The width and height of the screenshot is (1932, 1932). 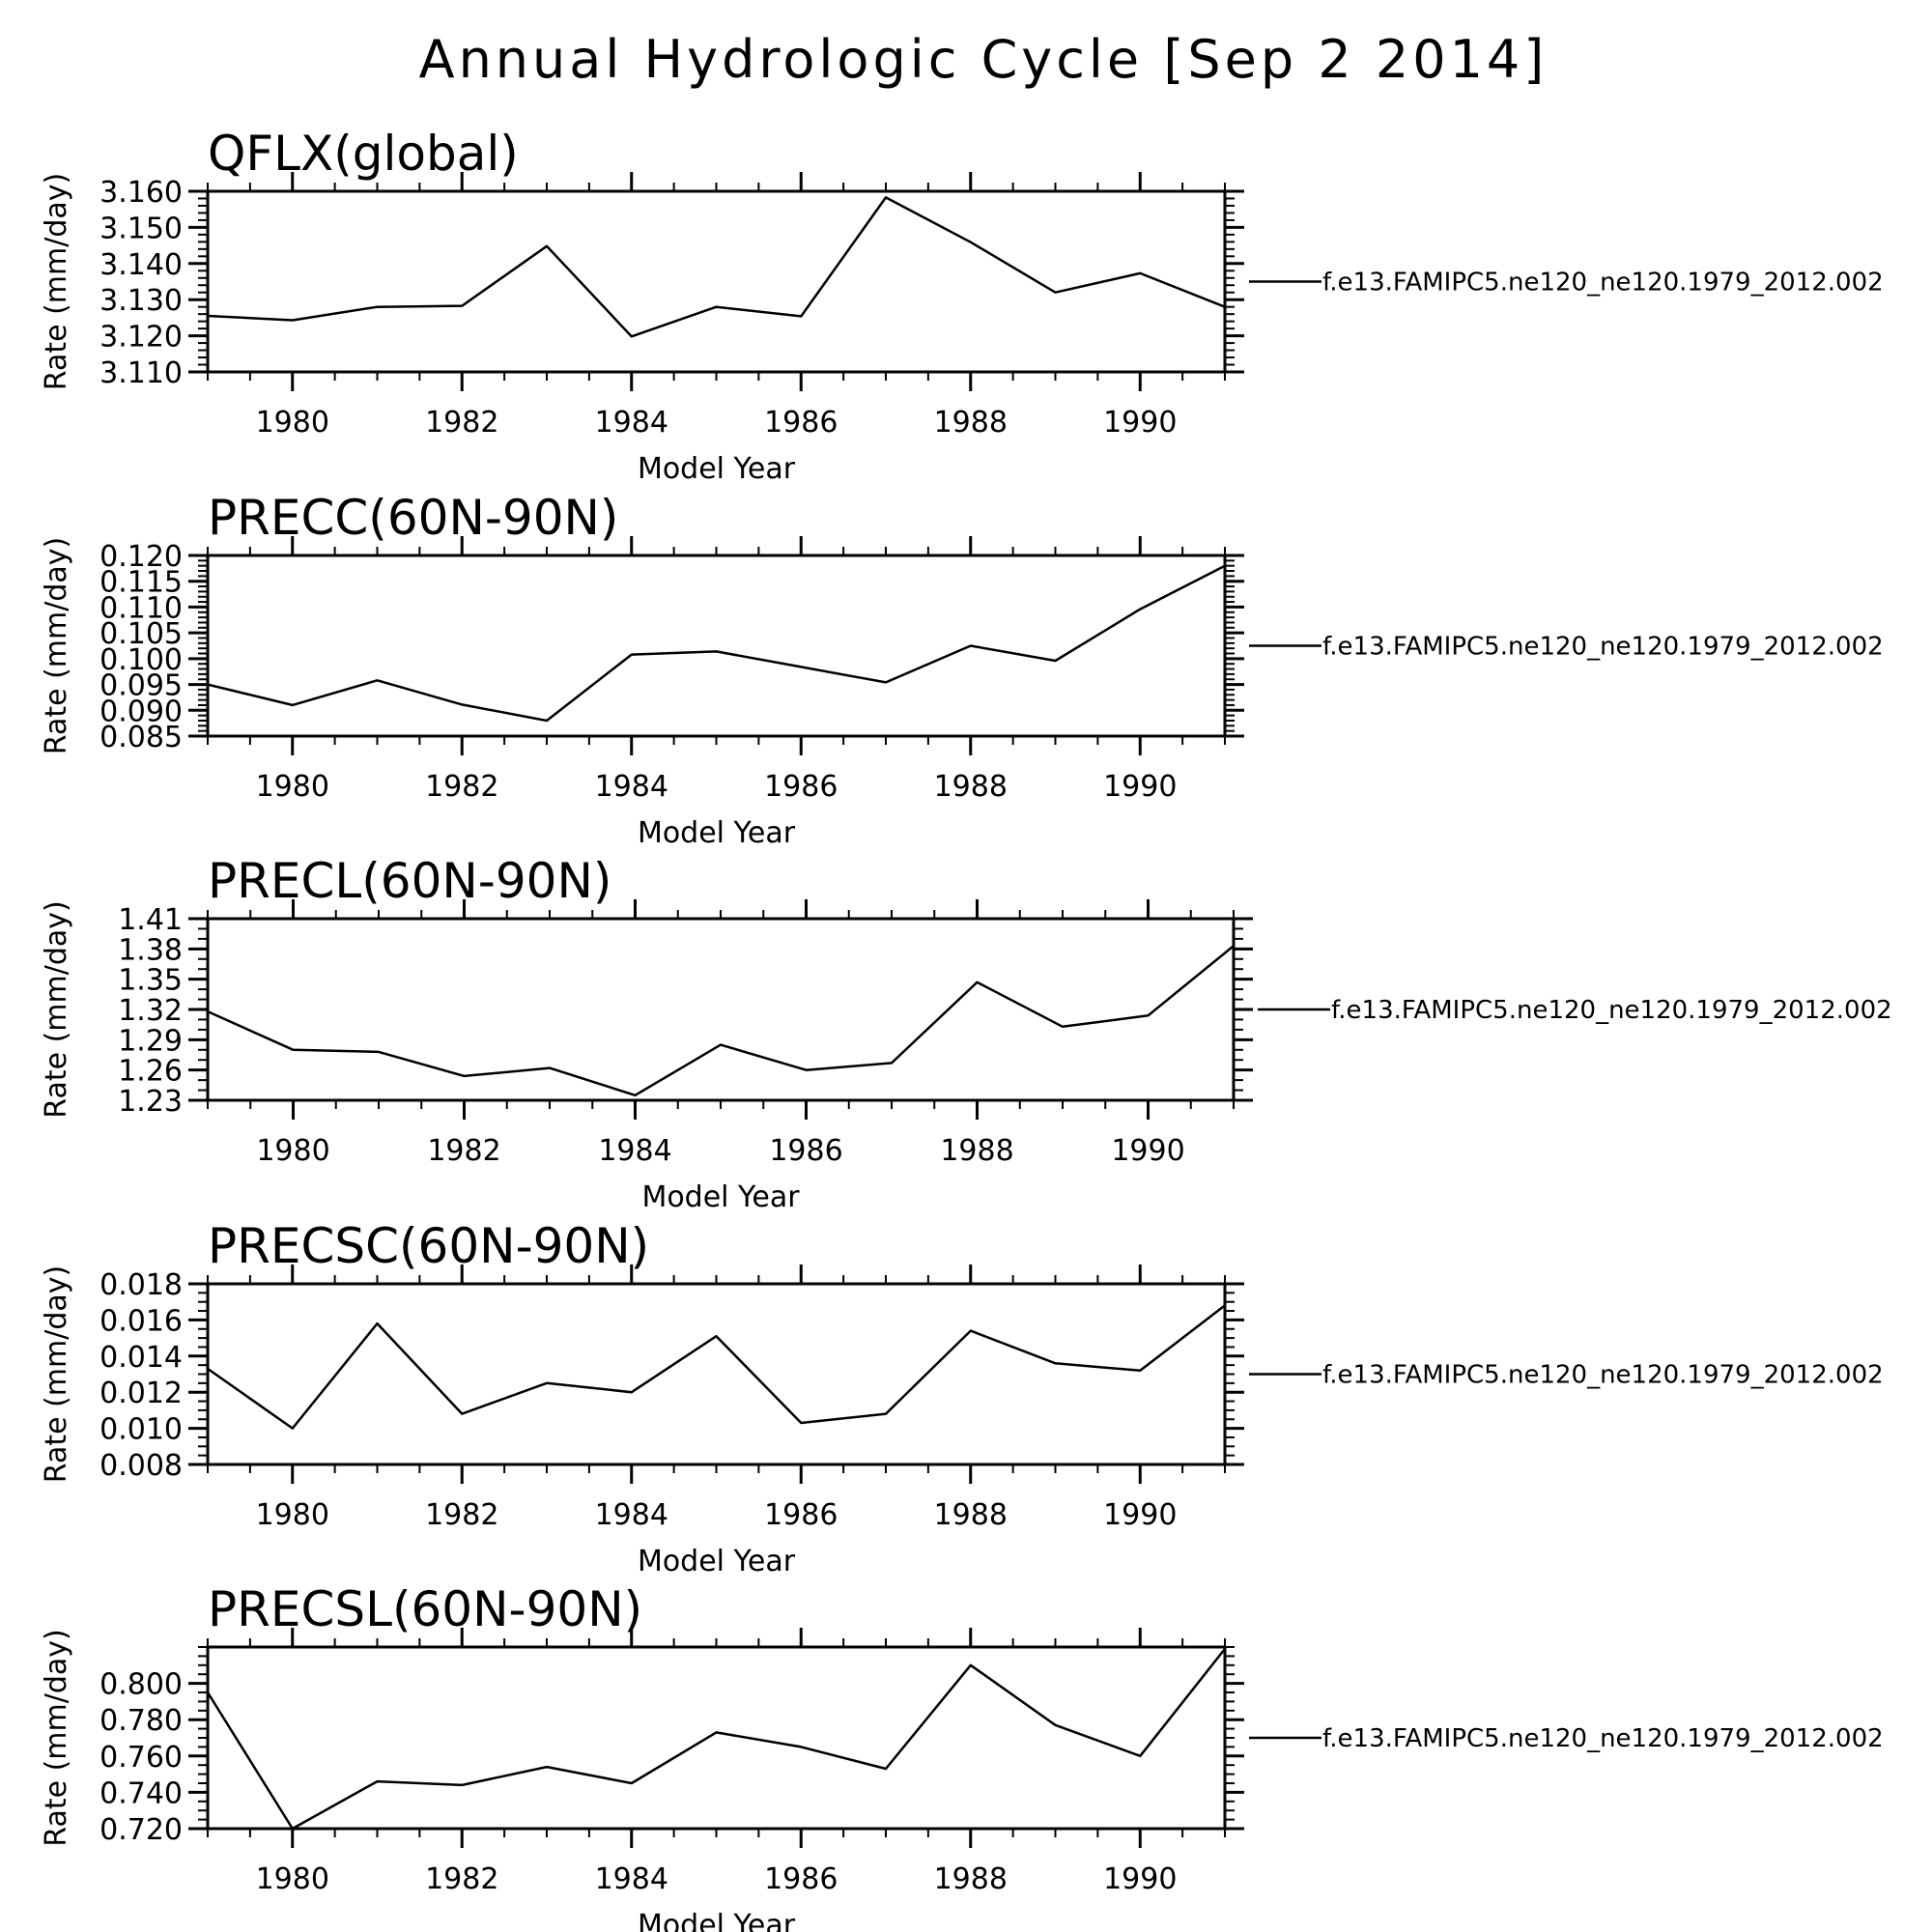 I want to click on y-tick-label: 0.018, so click(x=141, y=1285).